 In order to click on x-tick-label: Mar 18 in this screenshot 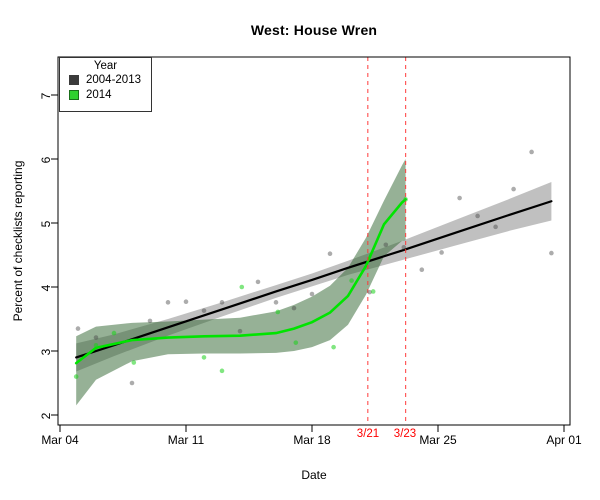, I will do `click(312, 440)`.